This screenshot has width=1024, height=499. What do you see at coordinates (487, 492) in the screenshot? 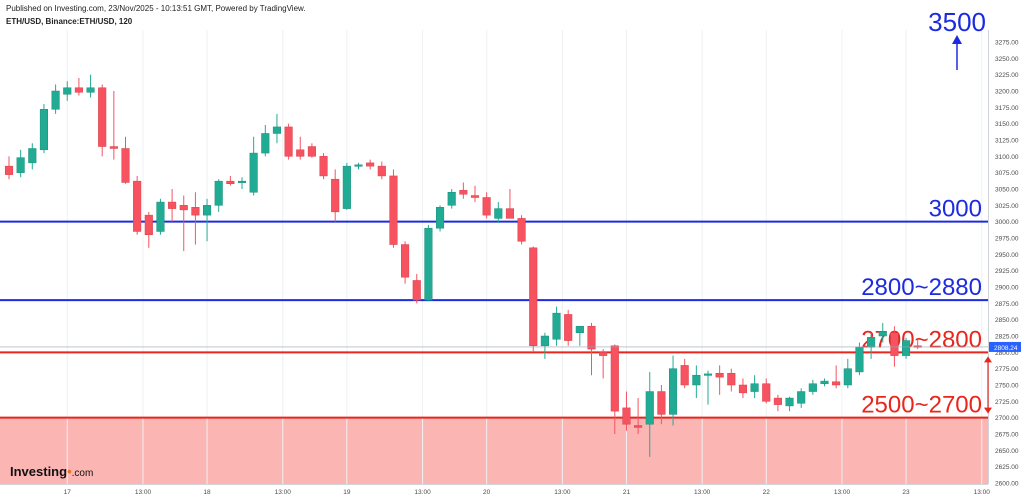
I see `x-tick-label: 20` at bounding box center [487, 492].